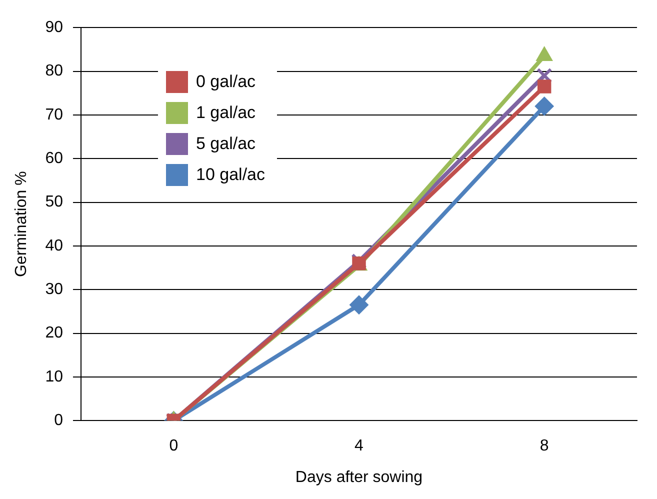  I want to click on x-tick-label: 4, so click(359, 446).